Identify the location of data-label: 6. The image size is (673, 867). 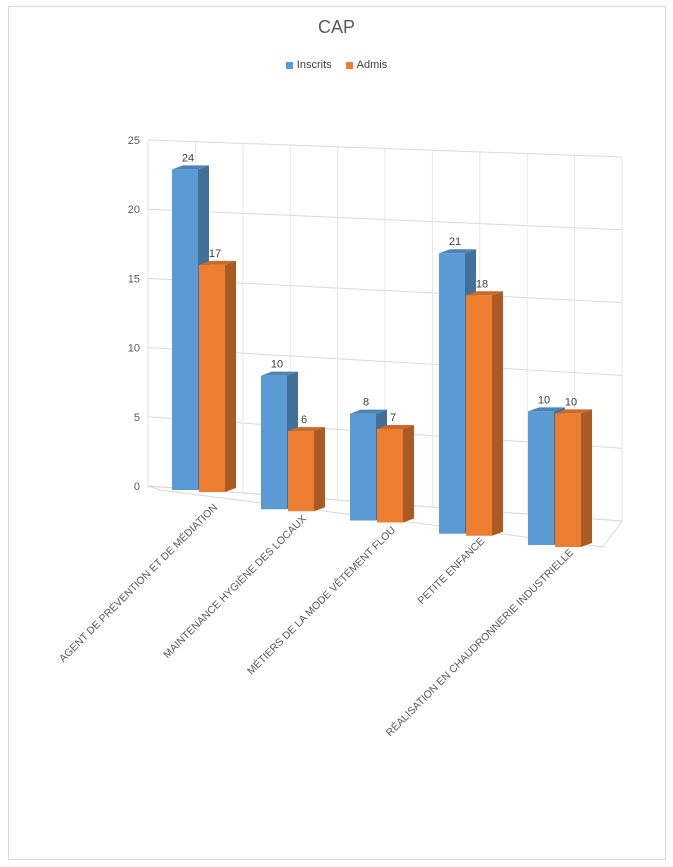
(304, 420).